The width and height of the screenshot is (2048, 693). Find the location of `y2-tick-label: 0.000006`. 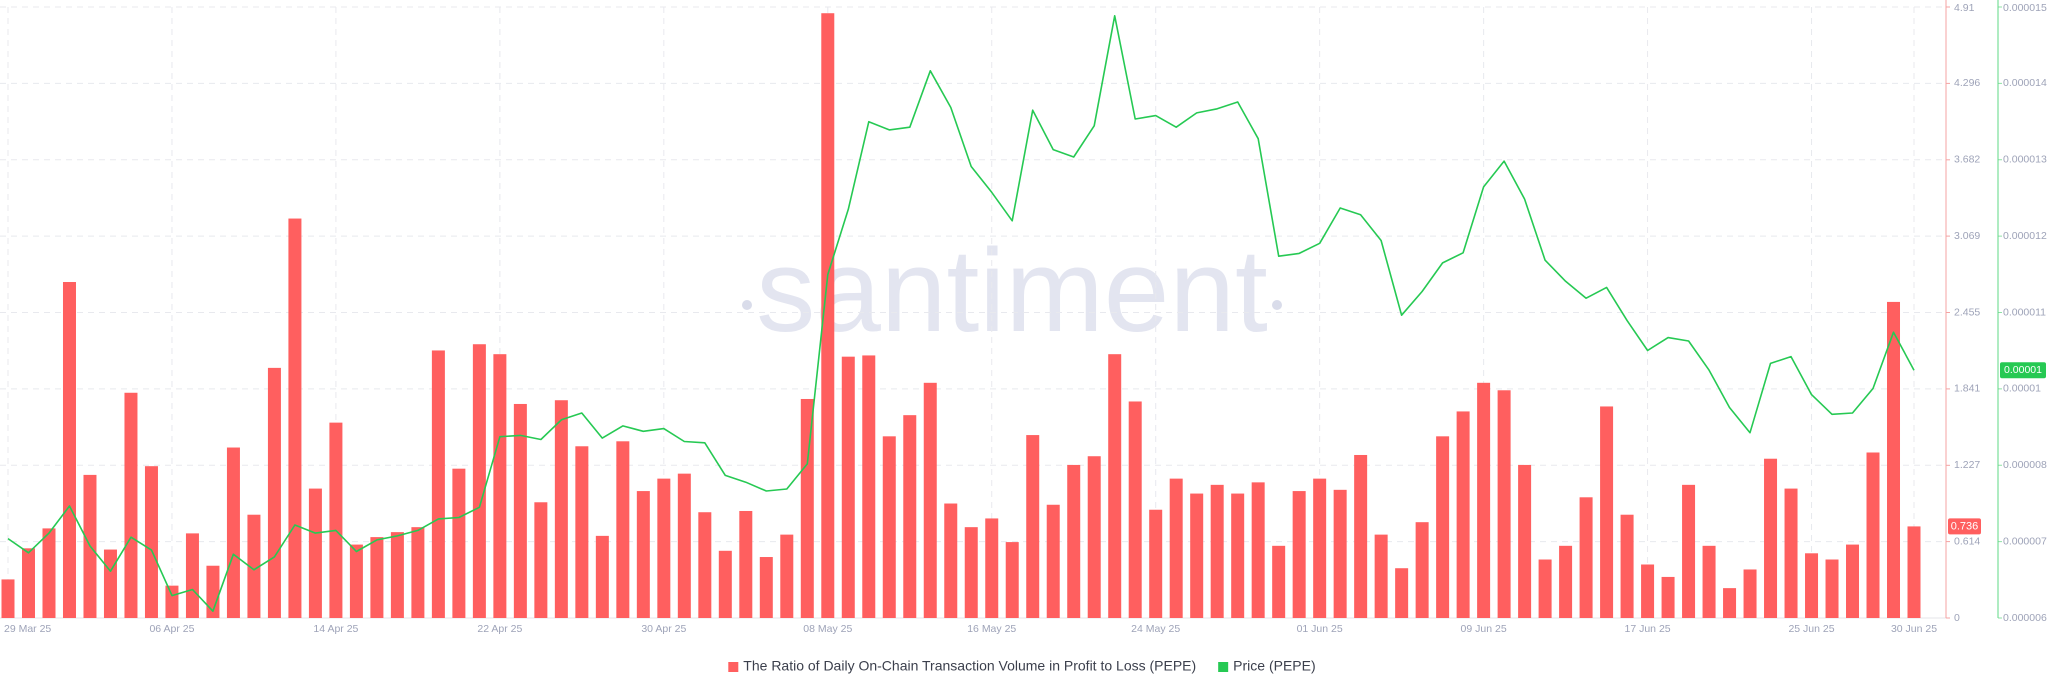

y2-tick-label: 0.000006 is located at coordinates (2025, 618).